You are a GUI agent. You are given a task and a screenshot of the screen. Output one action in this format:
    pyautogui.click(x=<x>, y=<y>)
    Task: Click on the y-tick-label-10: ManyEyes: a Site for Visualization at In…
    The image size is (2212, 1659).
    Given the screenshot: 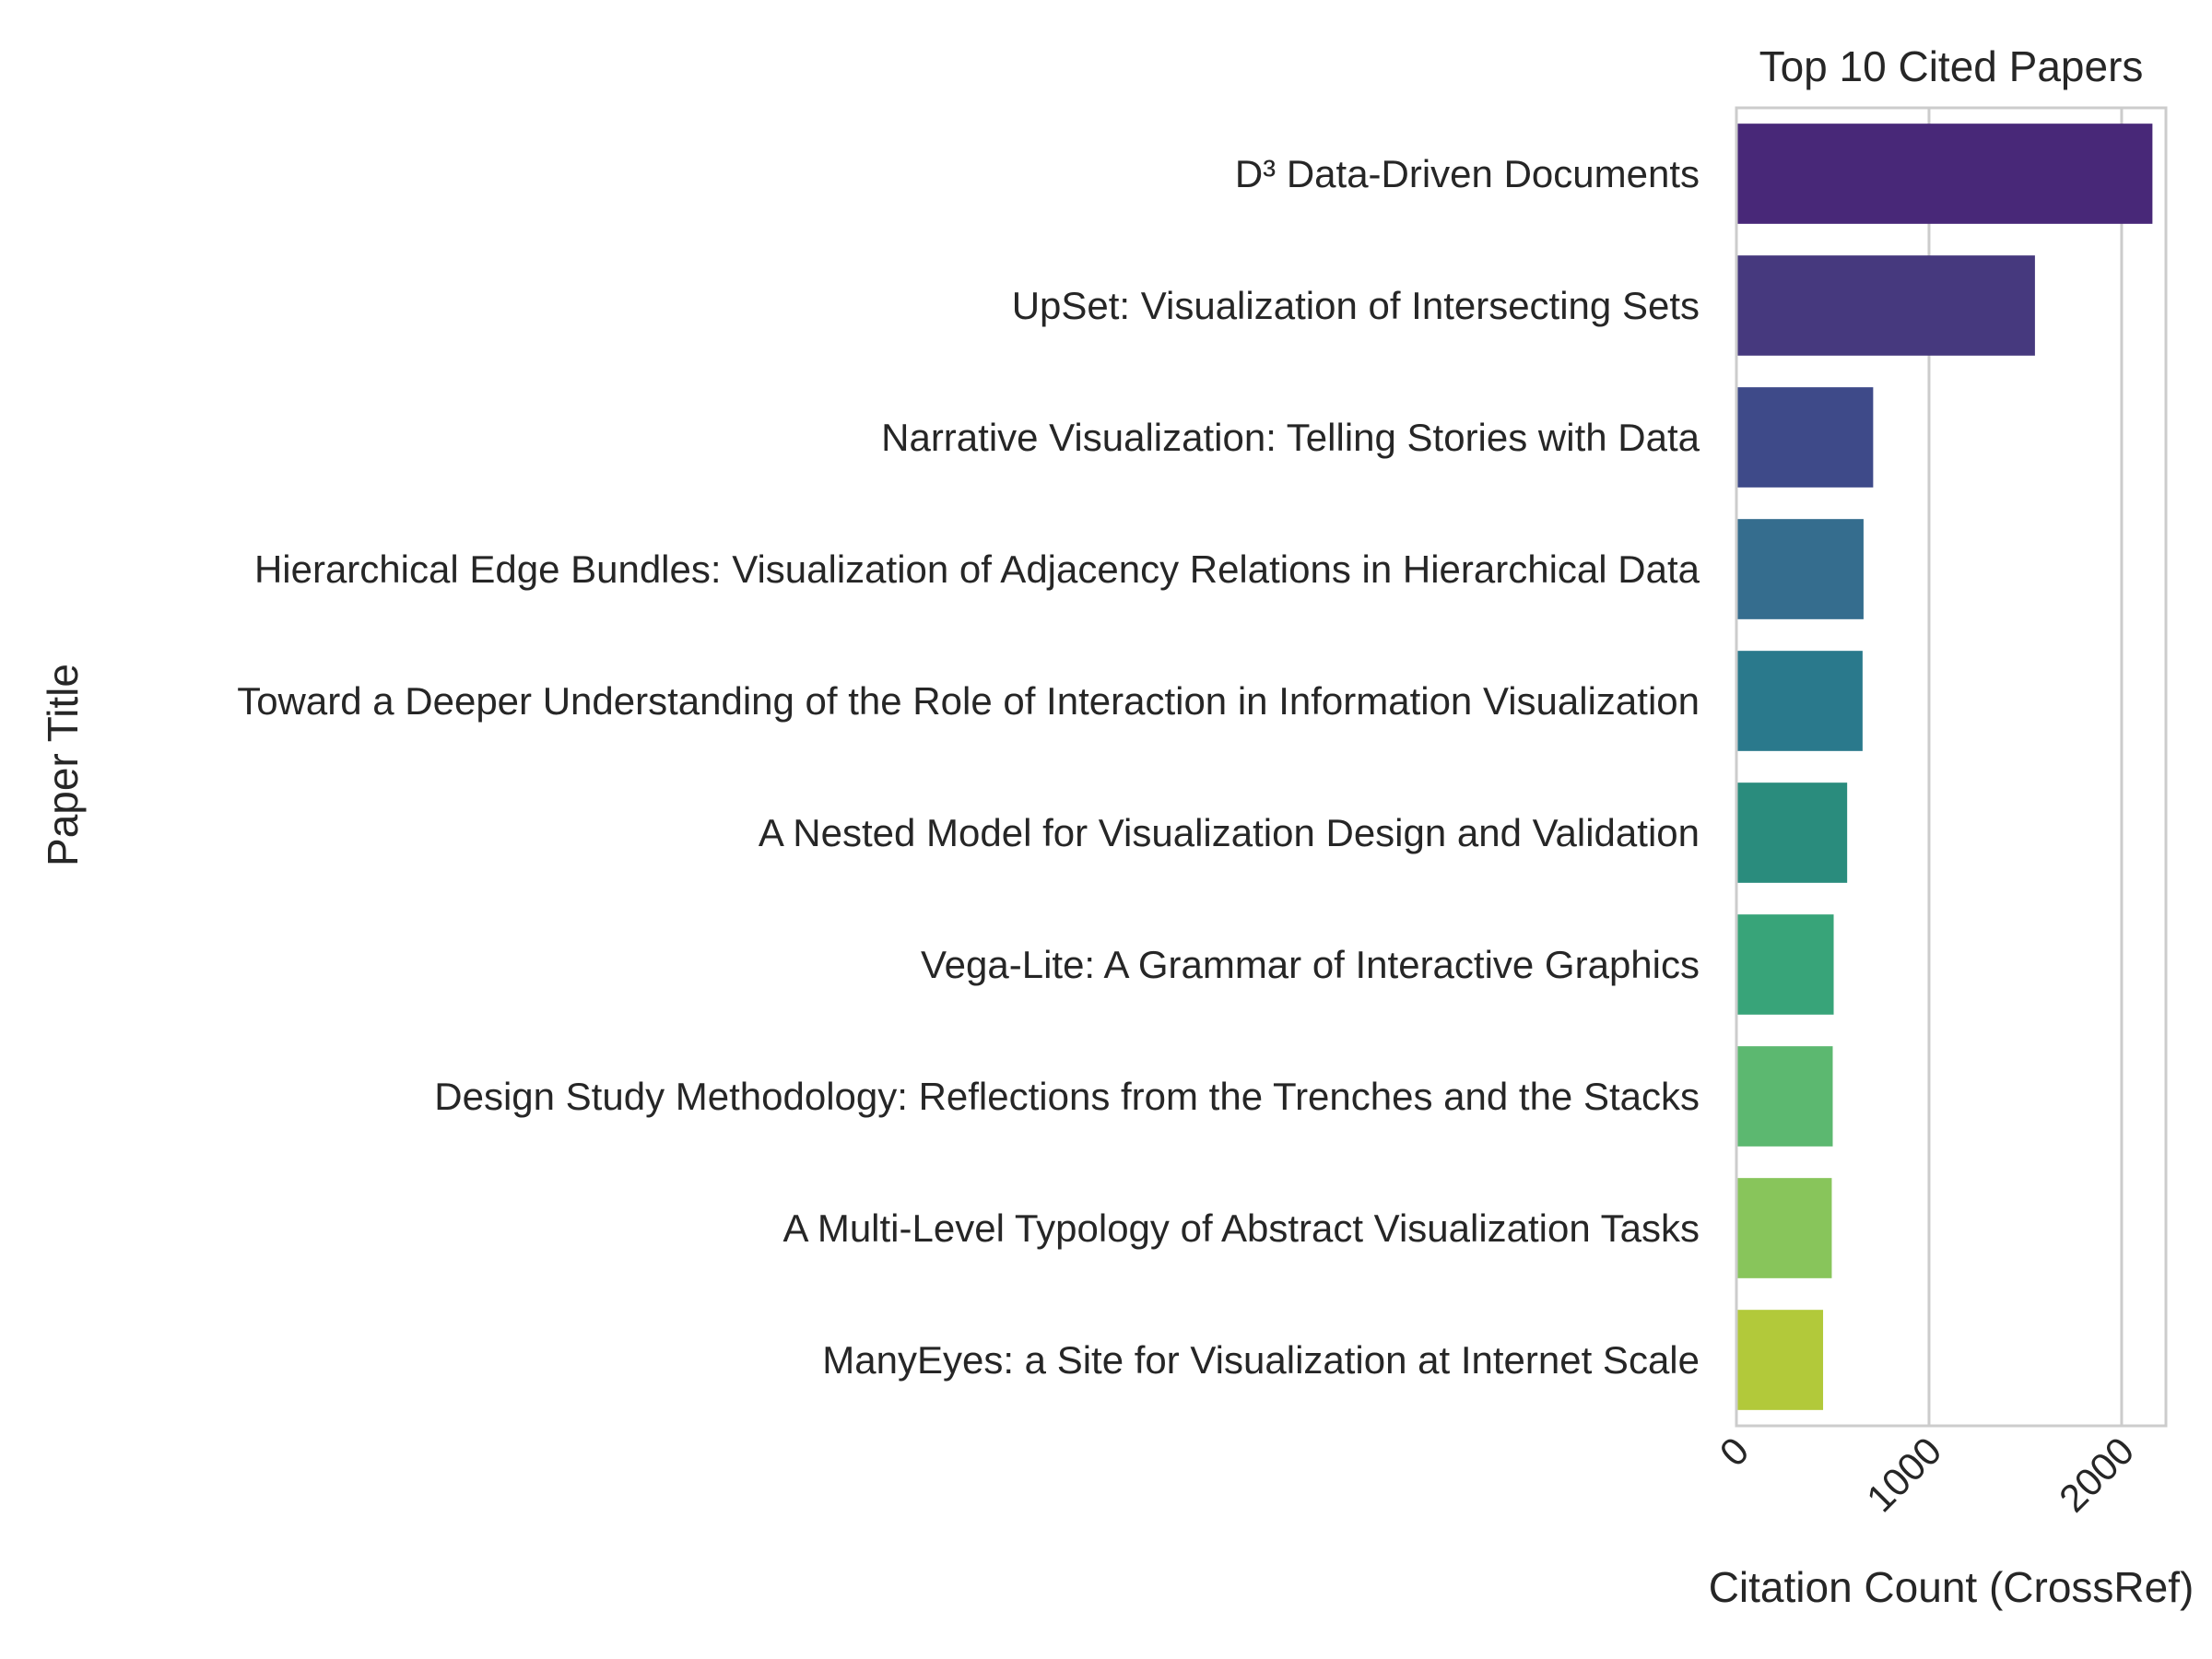 What is the action you would take?
    pyautogui.click(x=1261, y=1360)
    